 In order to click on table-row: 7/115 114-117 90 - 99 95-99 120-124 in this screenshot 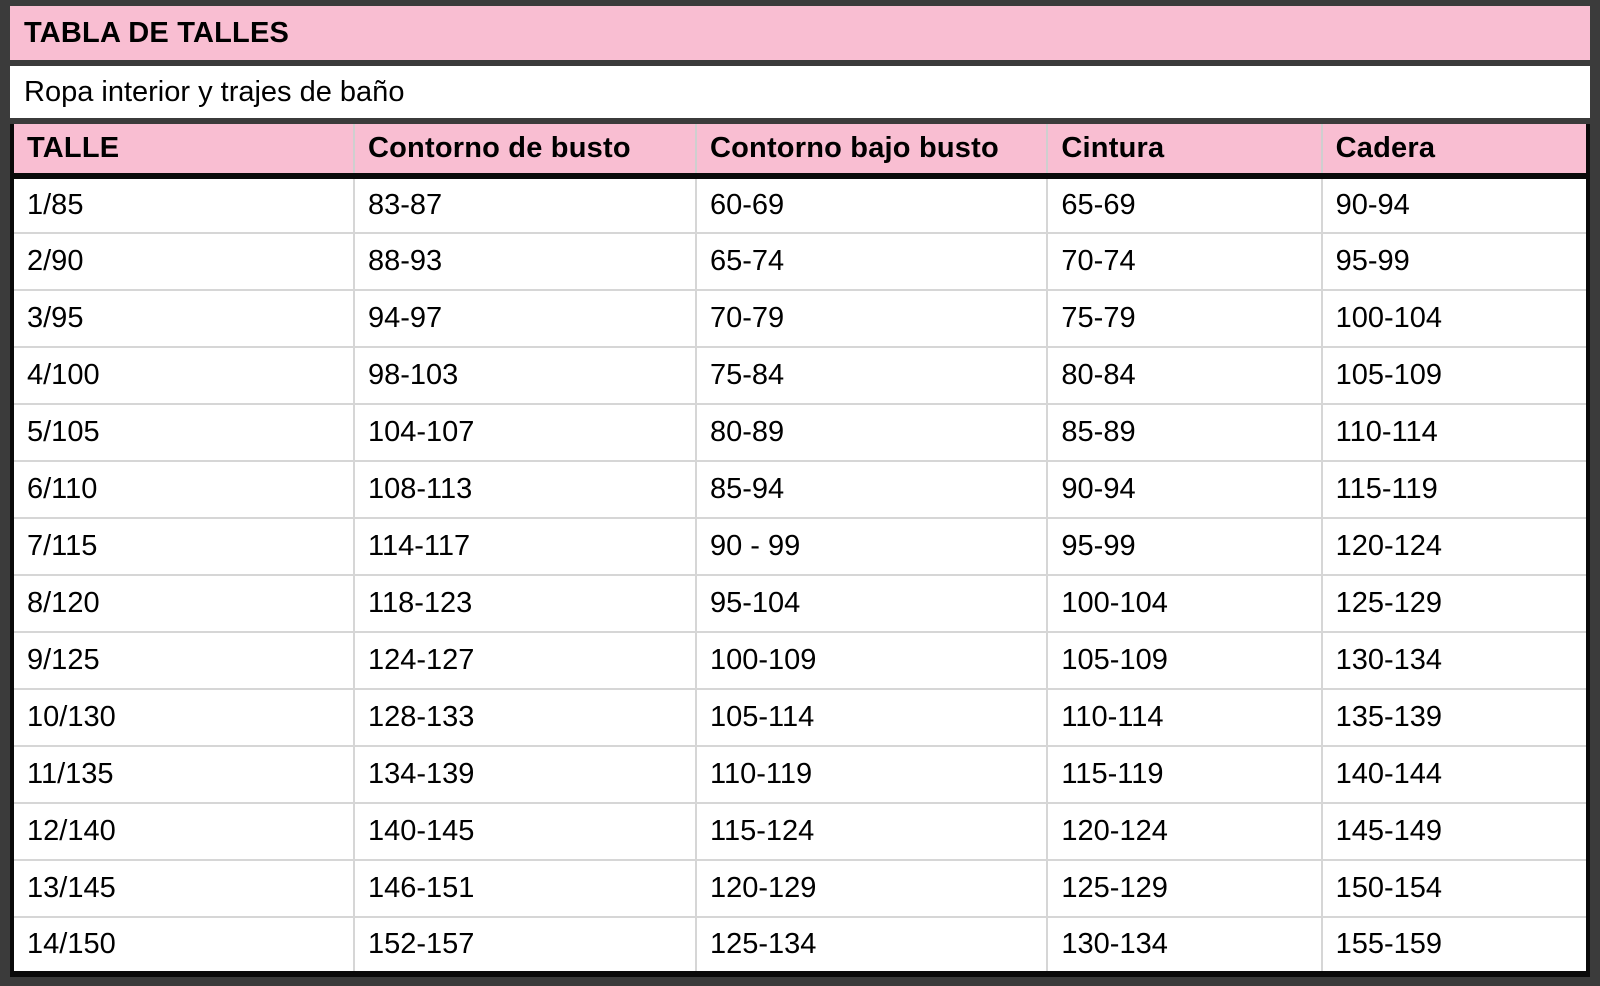, I will do `click(800, 547)`.